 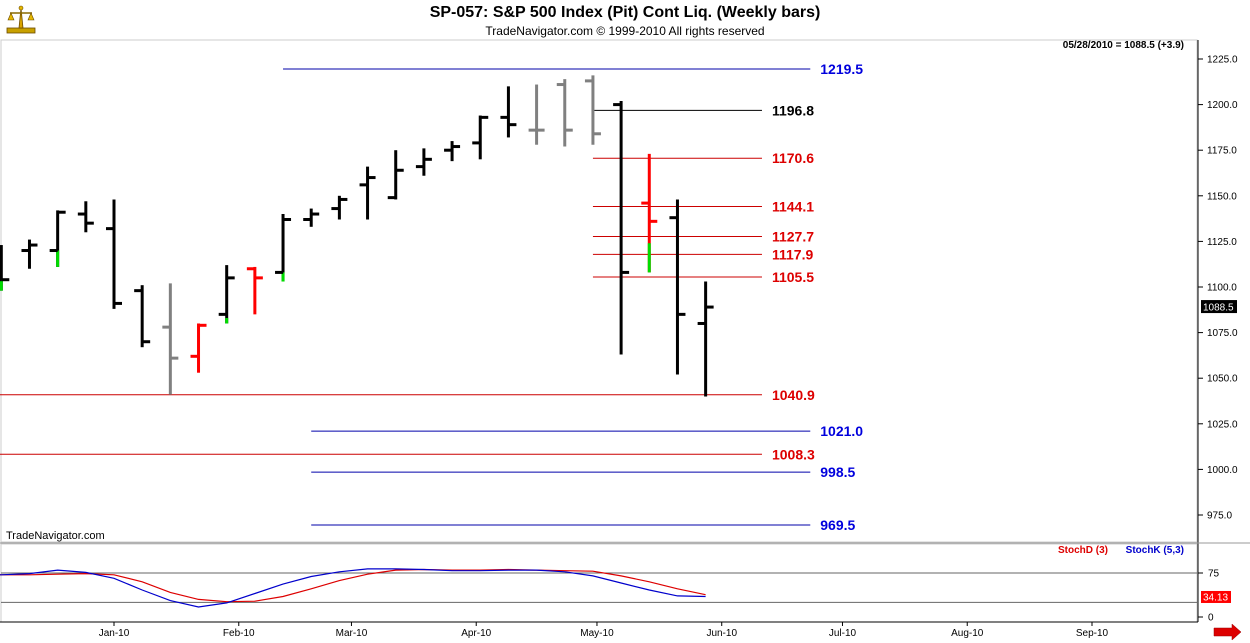 What do you see at coordinates (1227, 632) in the screenshot?
I see `right-arrow-icon` at bounding box center [1227, 632].